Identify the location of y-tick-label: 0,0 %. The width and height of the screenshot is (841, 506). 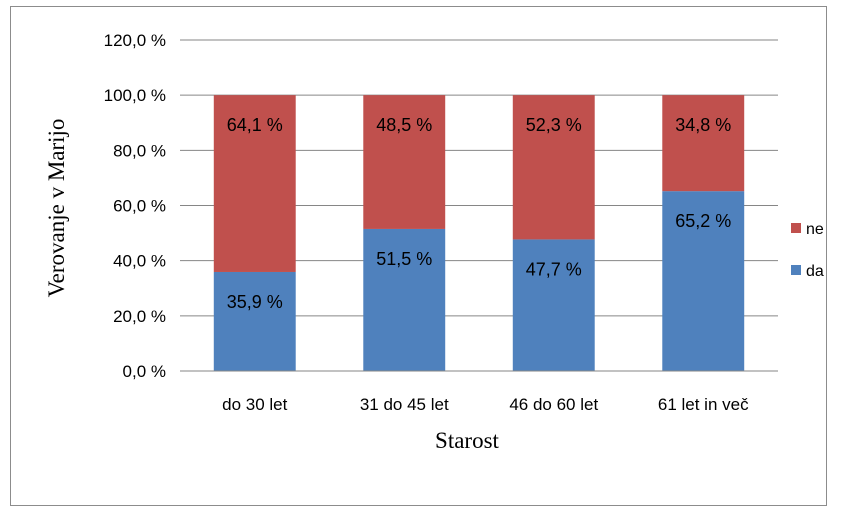
(144, 371).